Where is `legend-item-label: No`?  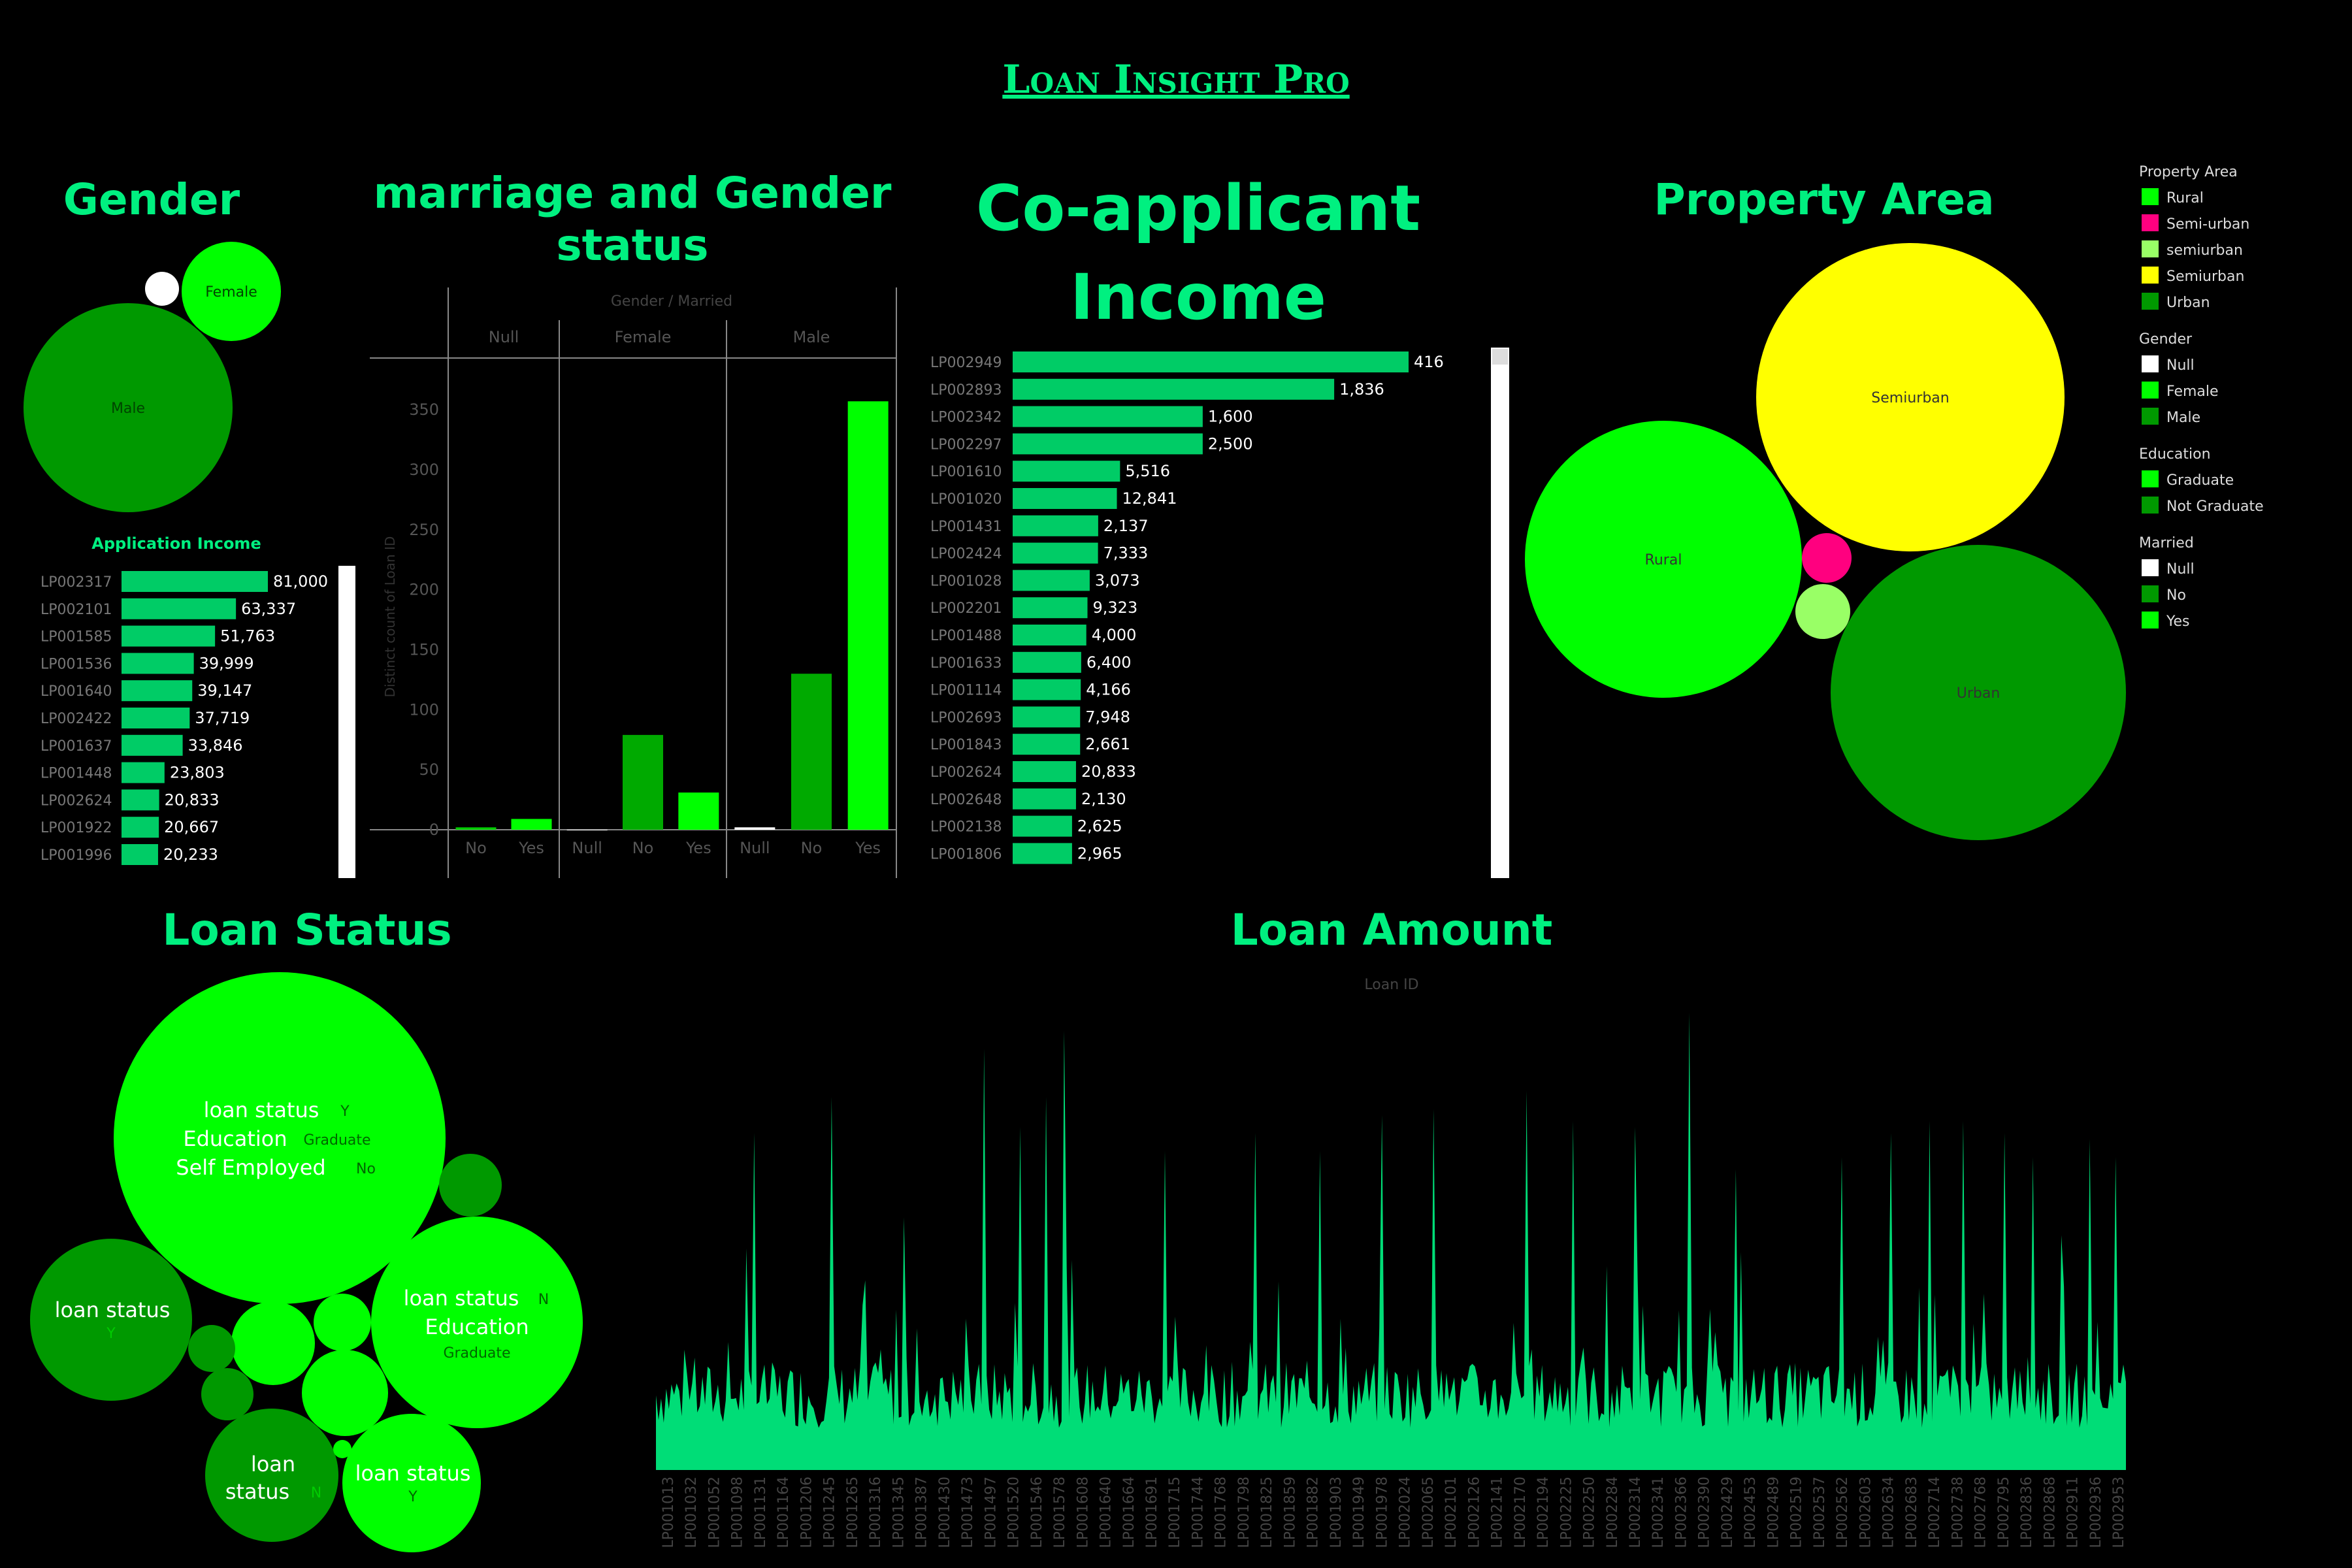
legend-item-label: No is located at coordinates (2176, 595).